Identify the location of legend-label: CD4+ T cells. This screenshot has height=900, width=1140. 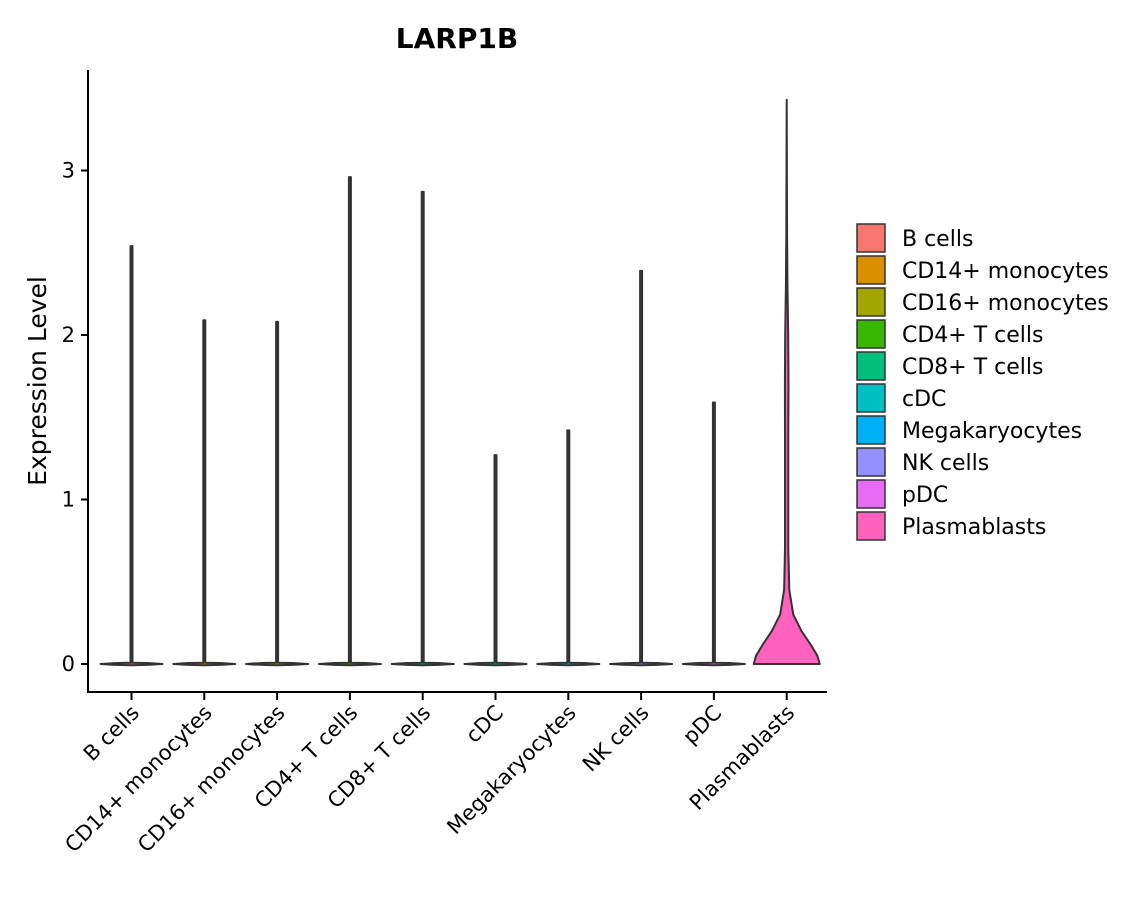
(972, 335).